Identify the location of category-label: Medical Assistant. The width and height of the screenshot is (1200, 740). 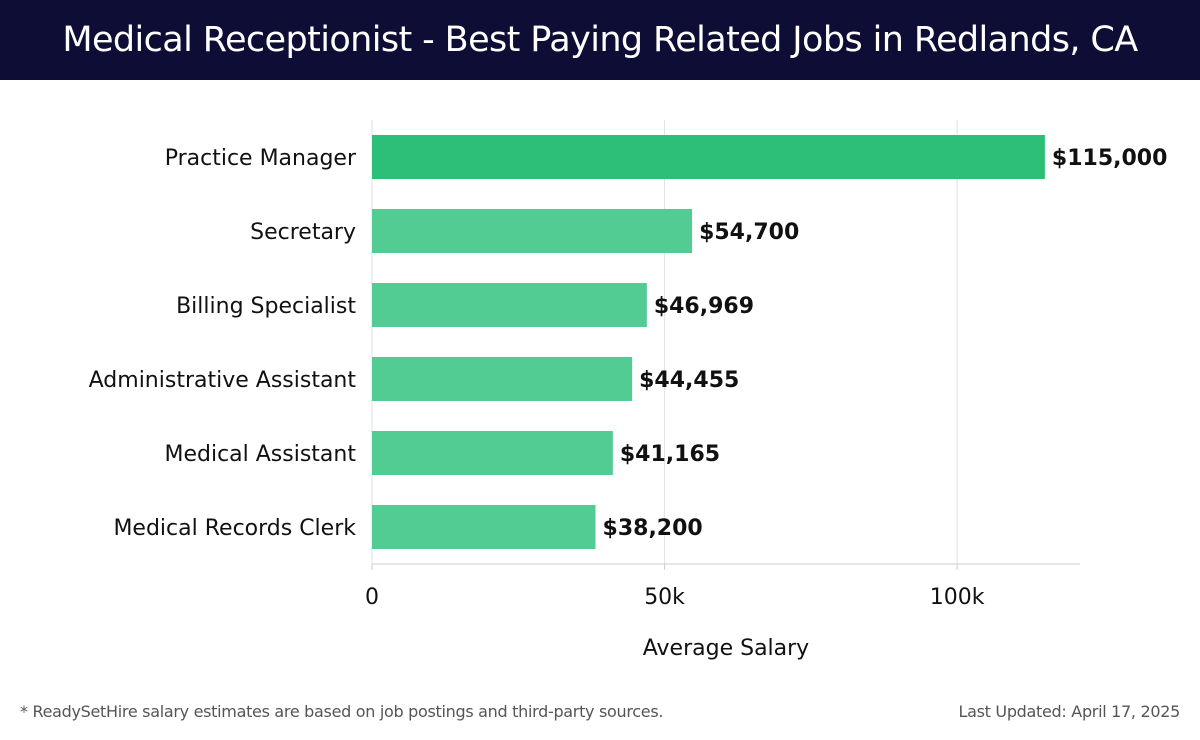
(260, 454).